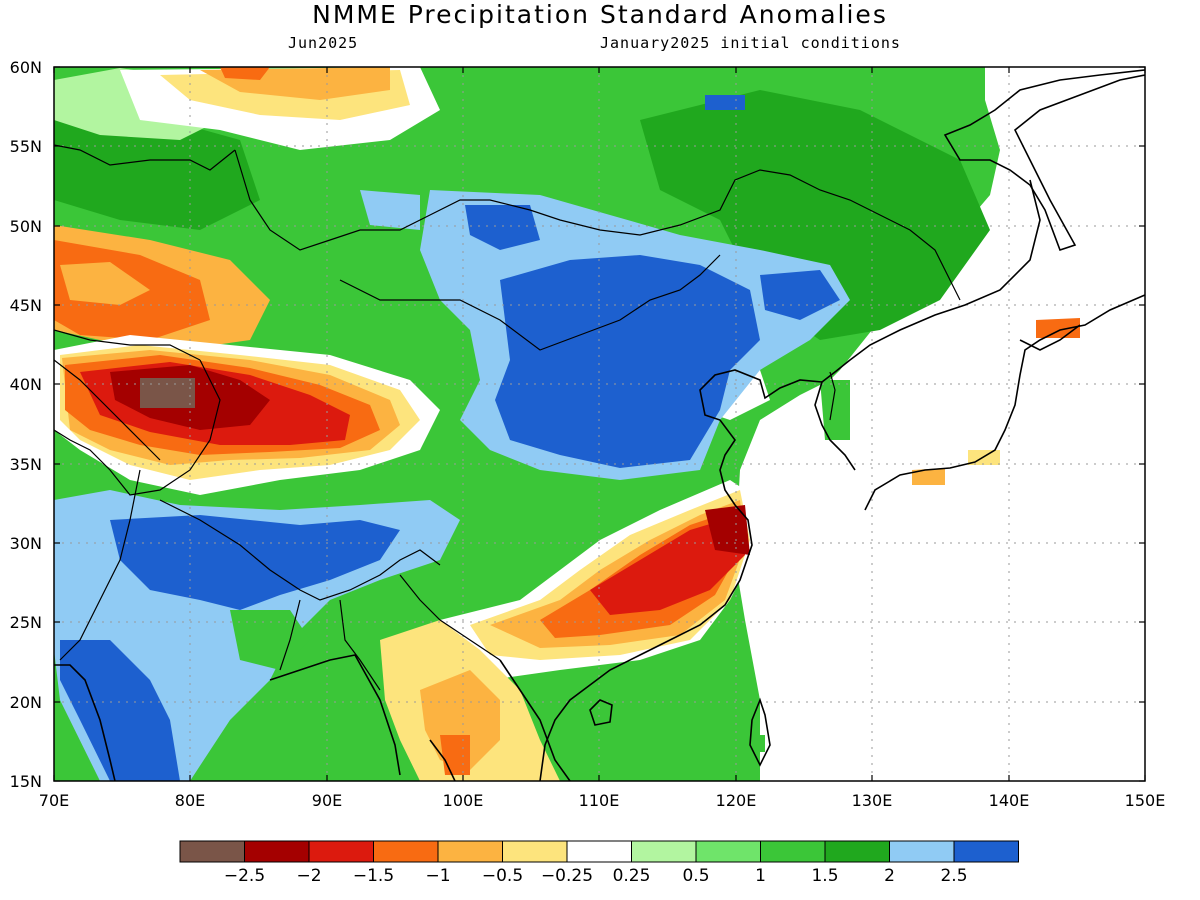  What do you see at coordinates (26, 424) in the screenshot?
I see `latitude-labels: 60N 55N 50N 45N 40N 35N 30N 25N 20N 15N` at bounding box center [26, 424].